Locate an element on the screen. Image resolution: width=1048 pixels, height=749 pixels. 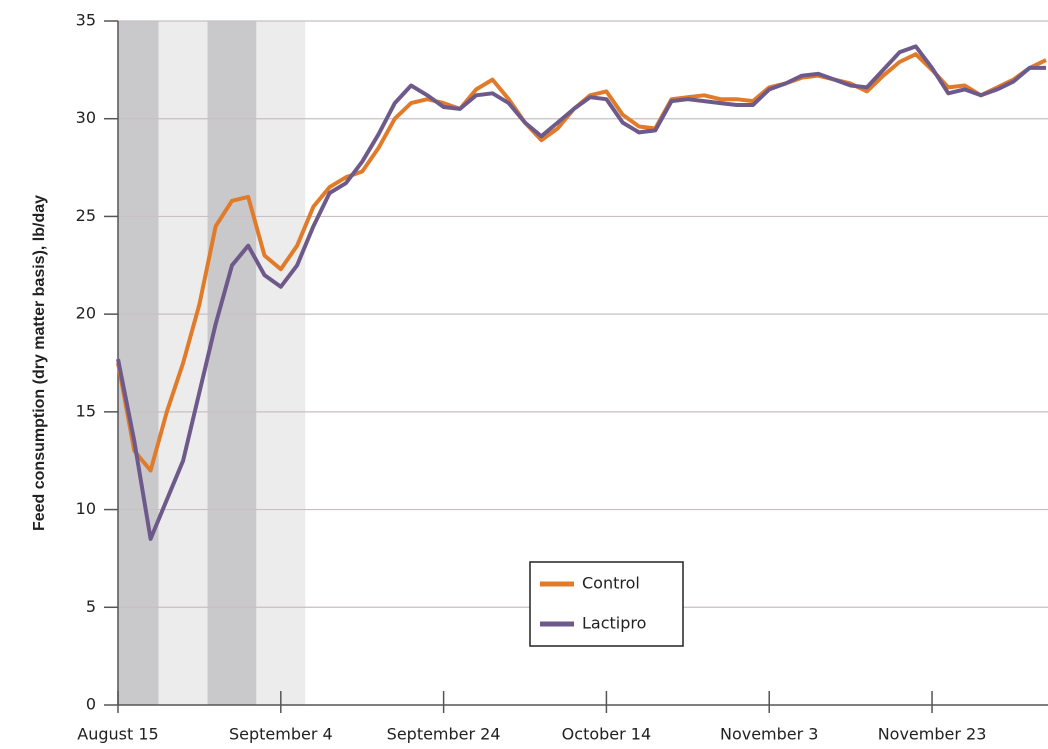
x-tick-label: November 23 is located at coordinates (932, 734).